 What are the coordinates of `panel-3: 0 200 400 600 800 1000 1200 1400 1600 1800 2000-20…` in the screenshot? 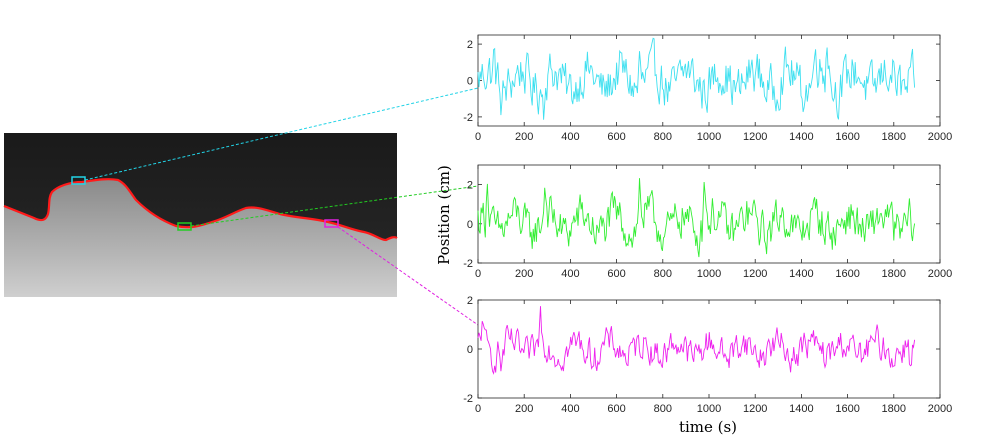 It's located at (707, 355).